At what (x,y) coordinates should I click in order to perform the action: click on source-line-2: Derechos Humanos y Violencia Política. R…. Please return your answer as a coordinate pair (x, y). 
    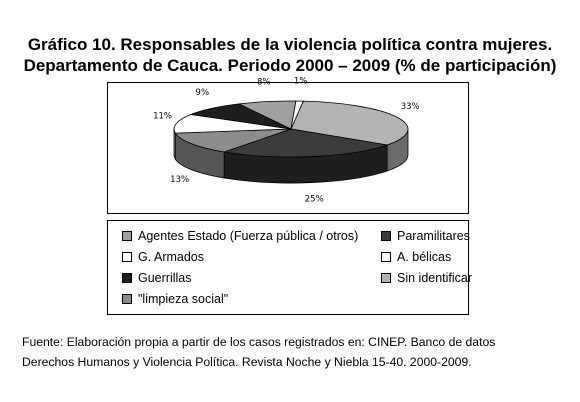
    Looking at the image, I should click on (247, 362).